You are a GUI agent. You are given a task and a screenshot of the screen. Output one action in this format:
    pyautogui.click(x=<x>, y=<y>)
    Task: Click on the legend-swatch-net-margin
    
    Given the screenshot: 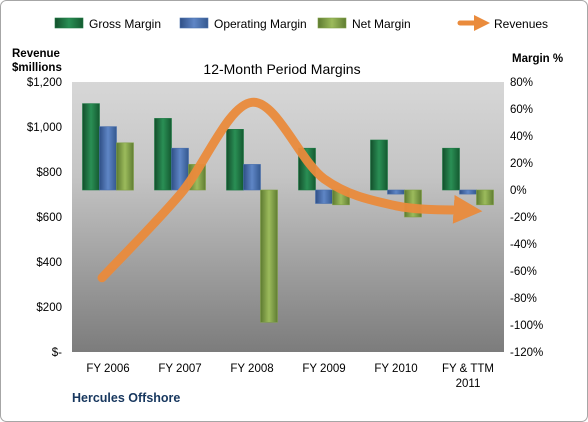 What is the action you would take?
    pyautogui.click(x=332, y=23)
    